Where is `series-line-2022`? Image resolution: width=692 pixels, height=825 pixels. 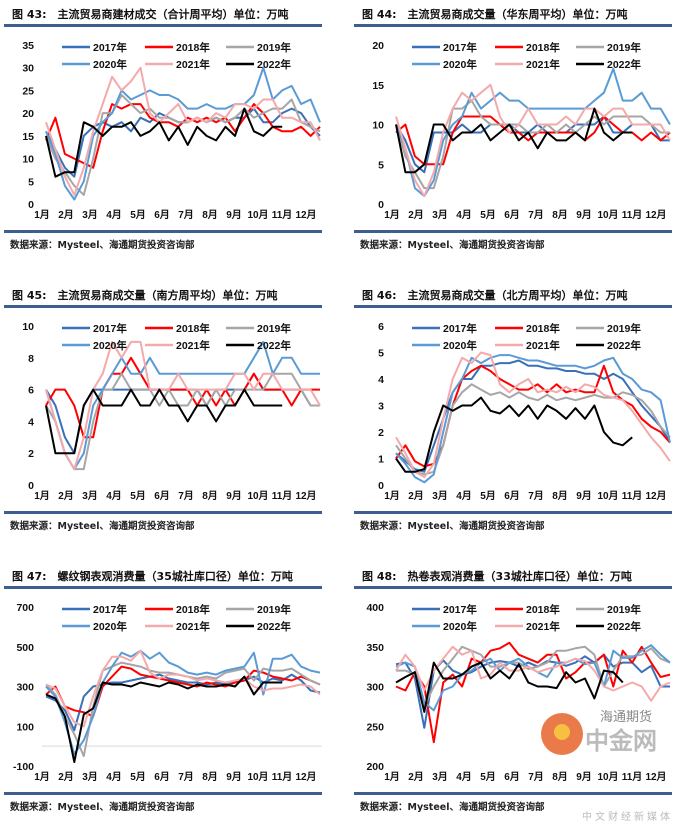
series-line-2022 is located at coordinates (164, 719).